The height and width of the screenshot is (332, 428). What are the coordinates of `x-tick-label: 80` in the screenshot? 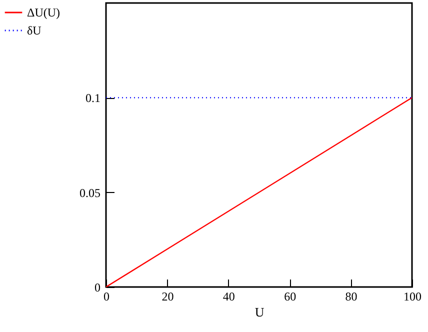 It's located at (351, 297).